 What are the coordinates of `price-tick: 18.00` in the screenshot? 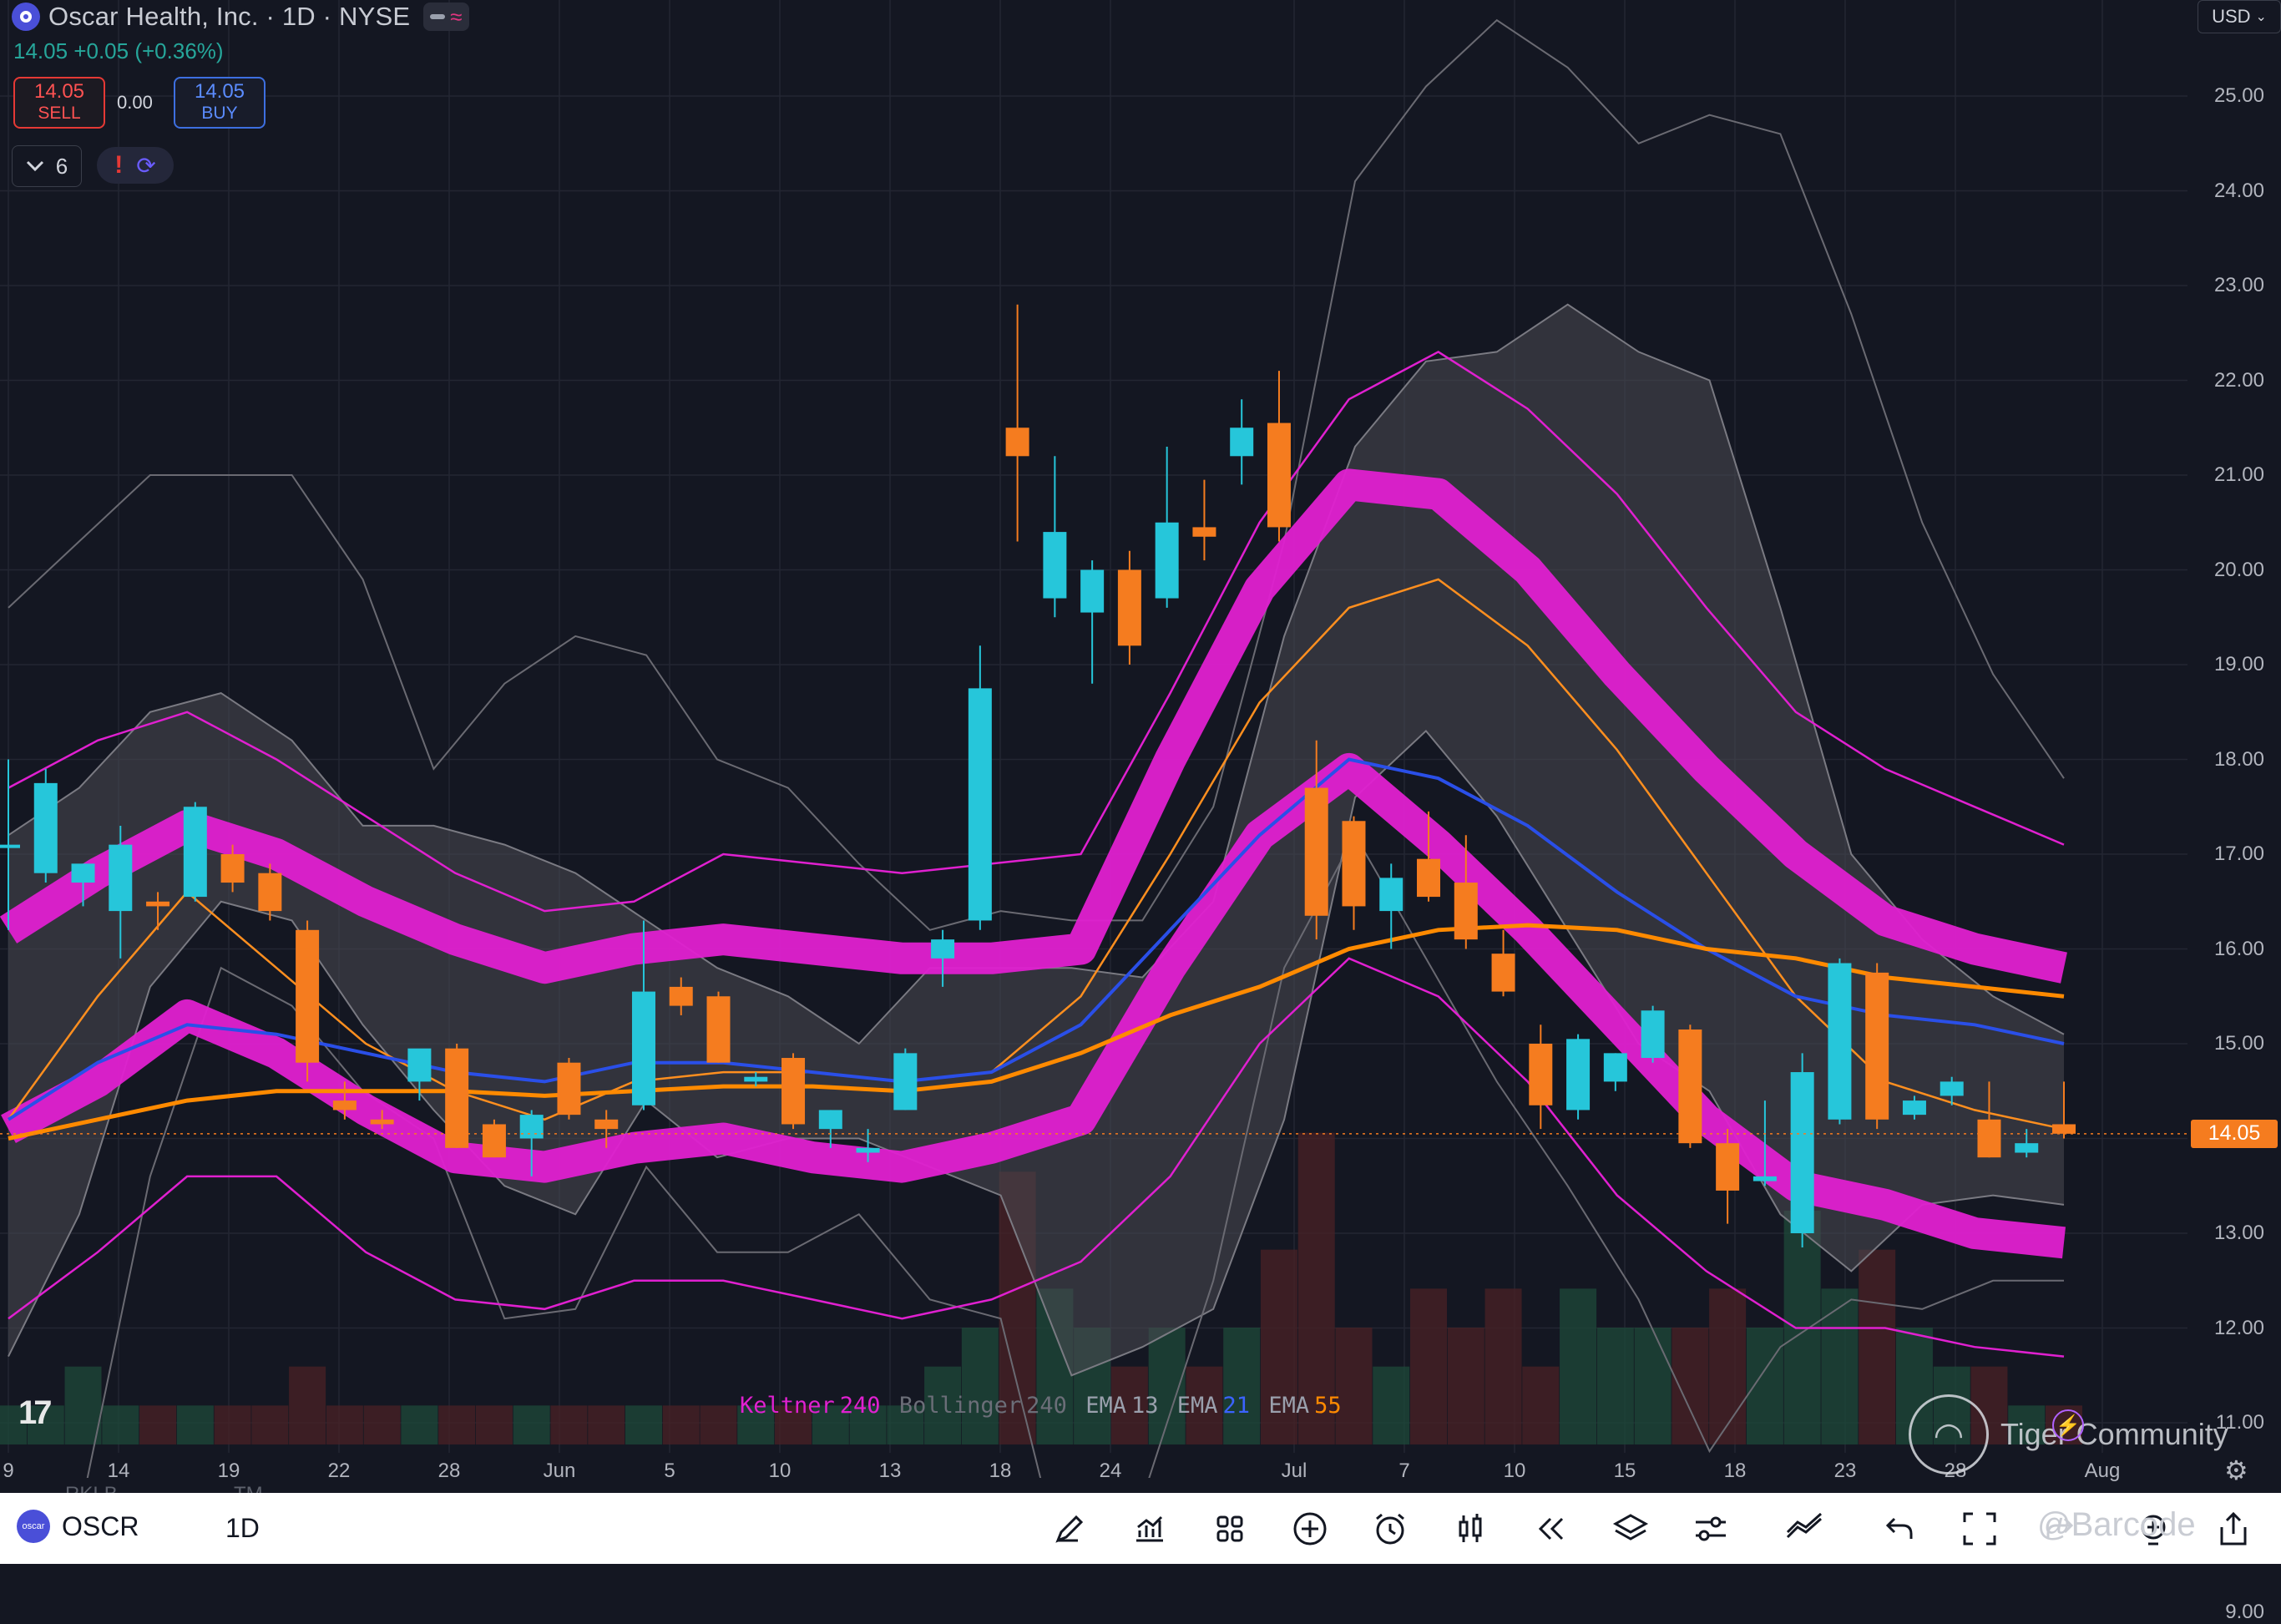 It's located at (2238, 759).